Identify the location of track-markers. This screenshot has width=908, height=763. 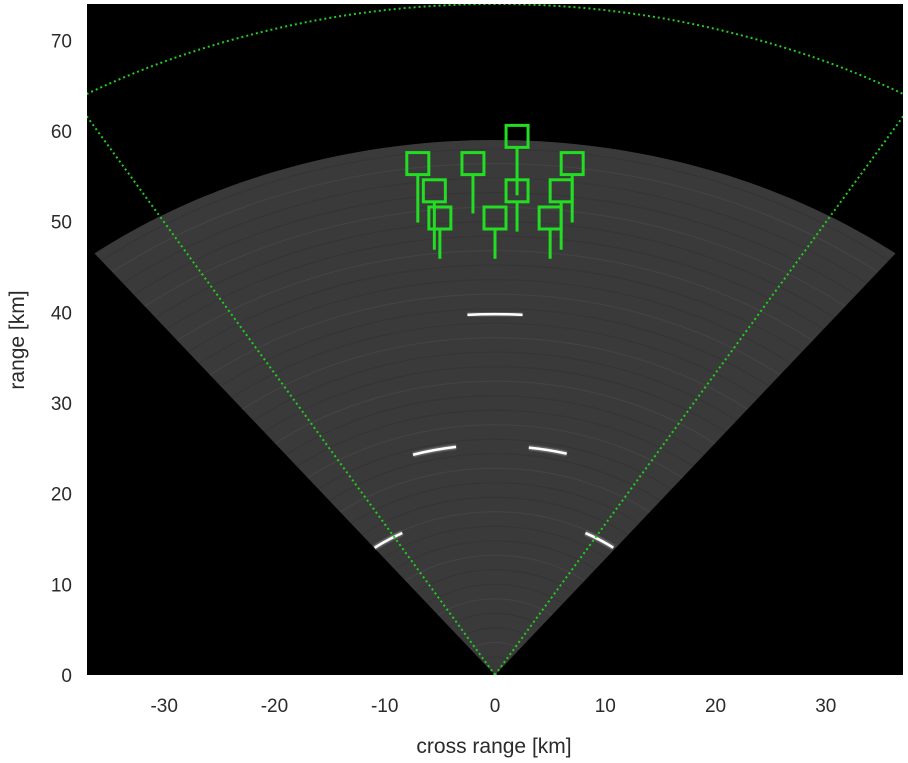
(495, 191).